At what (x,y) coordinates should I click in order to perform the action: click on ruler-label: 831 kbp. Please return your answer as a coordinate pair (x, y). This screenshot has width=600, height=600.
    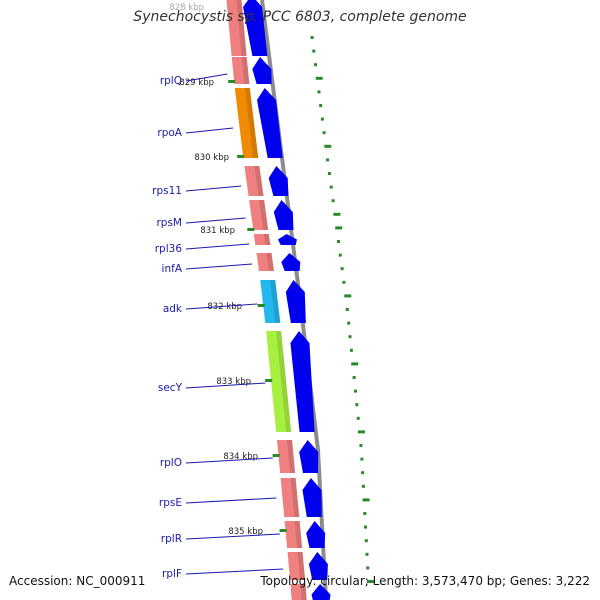
    Looking at the image, I should click on (217, 231).